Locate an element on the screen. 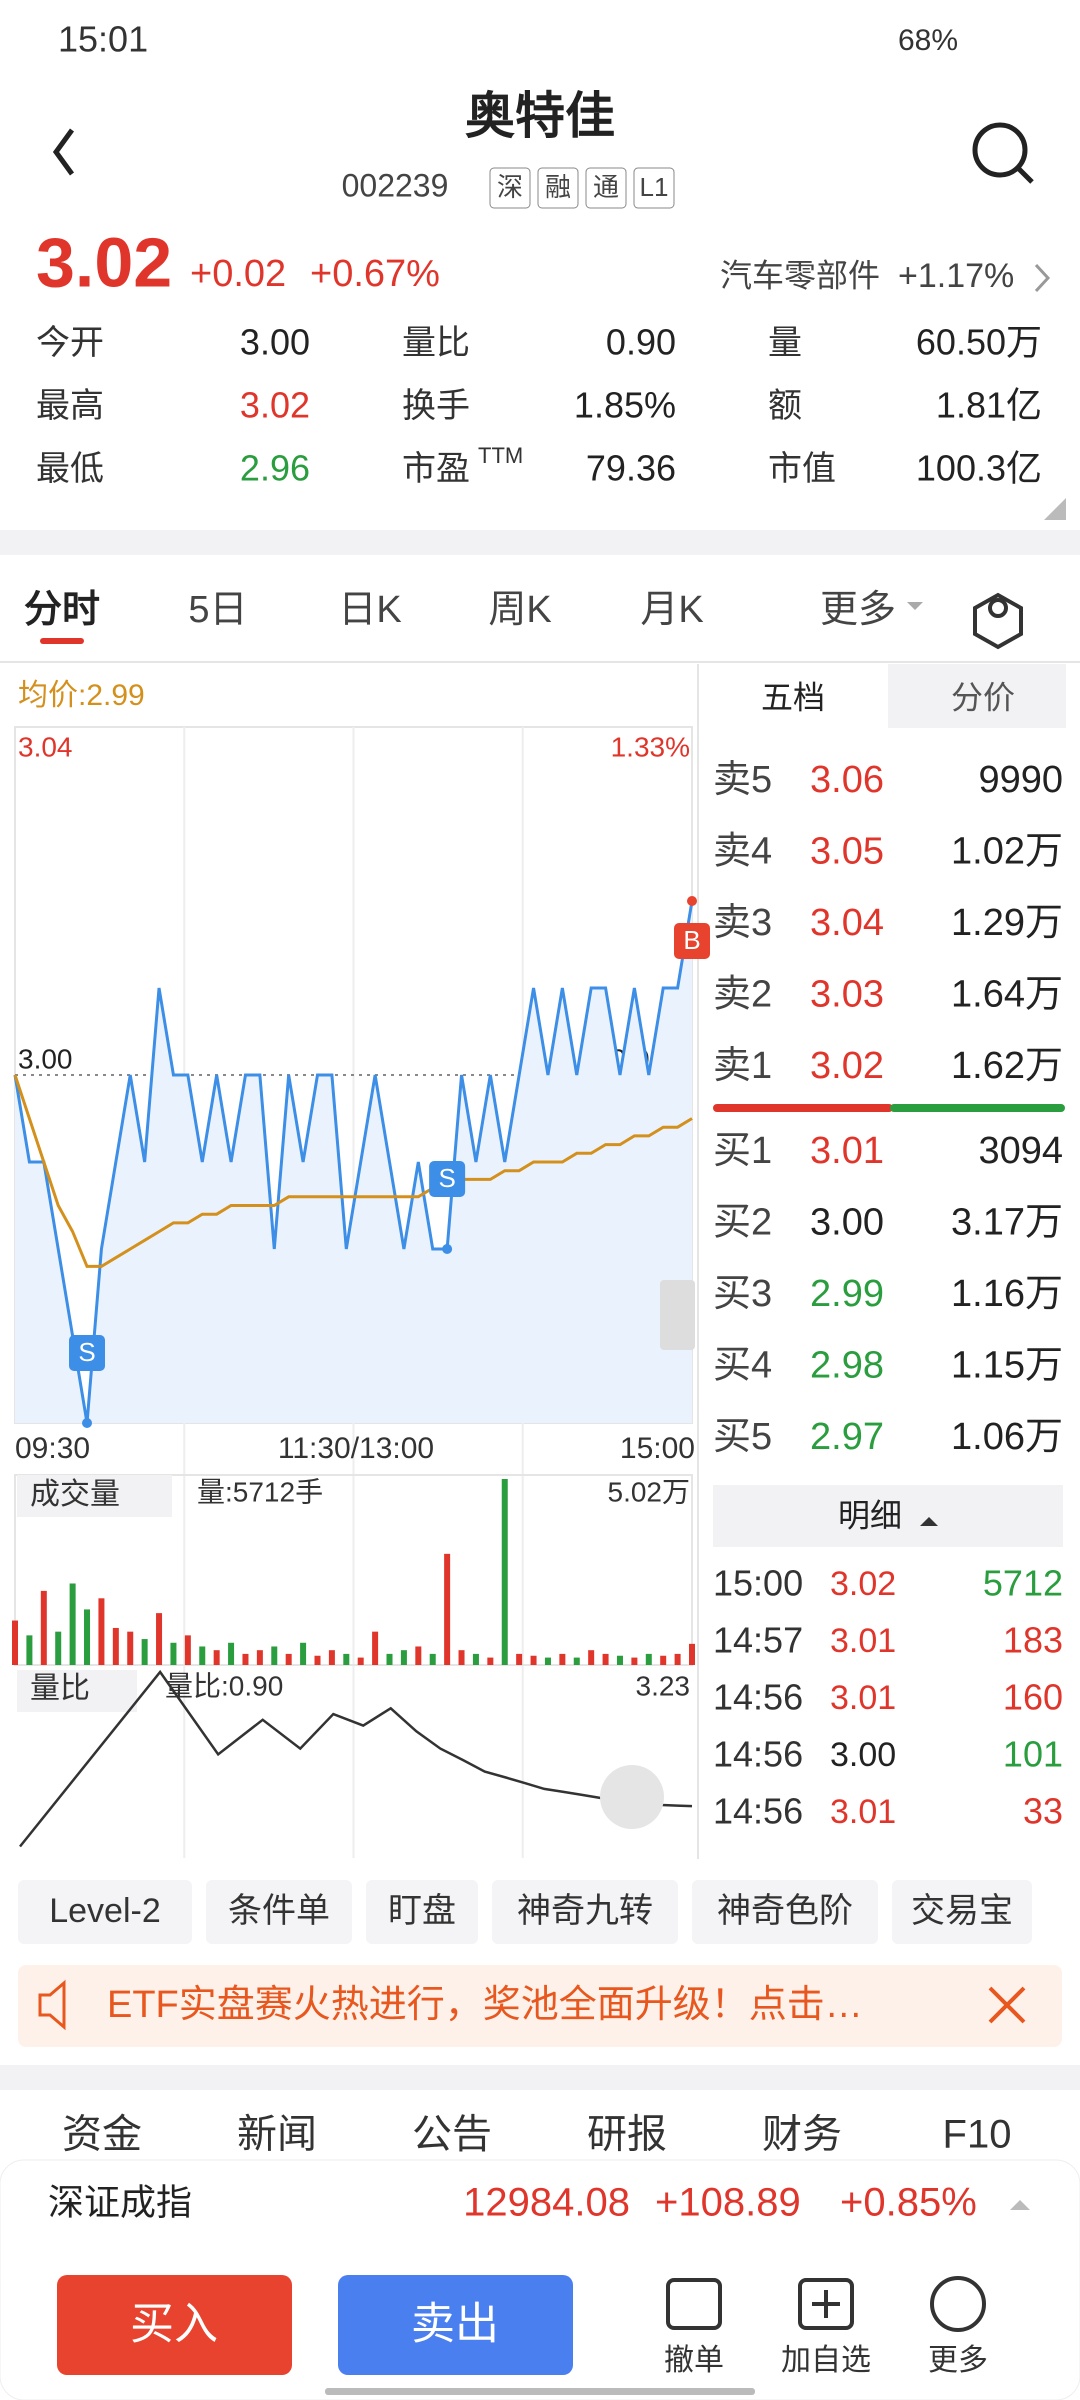 This screenshot has height=2400, width=1080. ratio-max: 3.23 is located at coordinates (663, 1685).